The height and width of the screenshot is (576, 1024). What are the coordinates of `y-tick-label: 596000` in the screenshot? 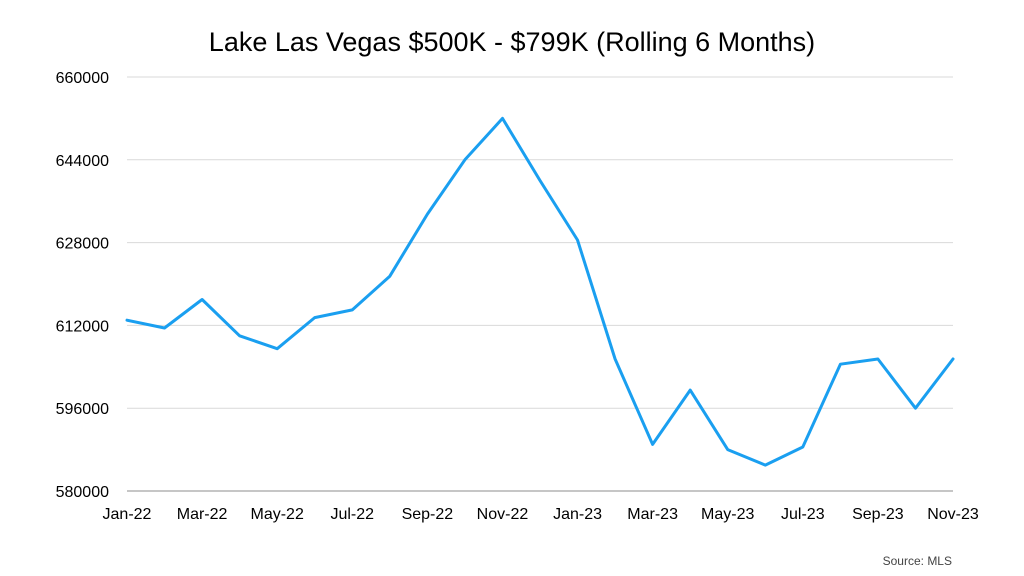 It's located at (82, 409).